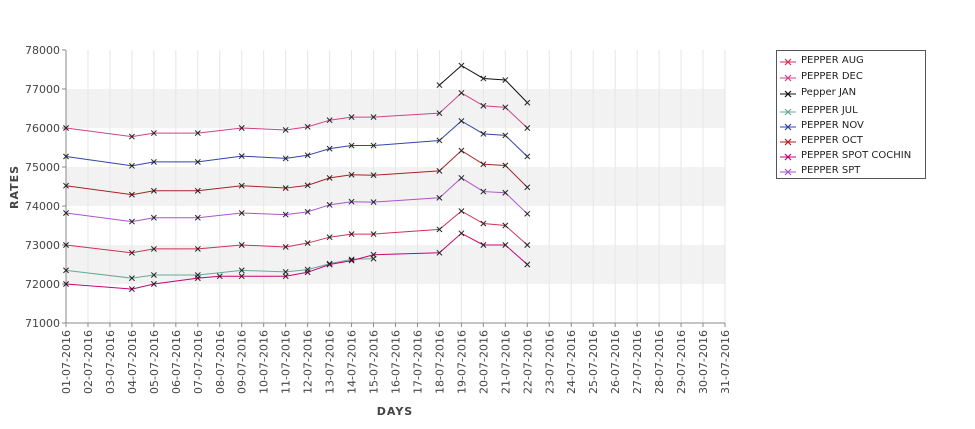 Image resolution: width=975 pixels, height=429 pixels. Describe the element at coordinates (88, 362) in the screenshot. I see `x-tick-label: 02-07-2016` at that location.